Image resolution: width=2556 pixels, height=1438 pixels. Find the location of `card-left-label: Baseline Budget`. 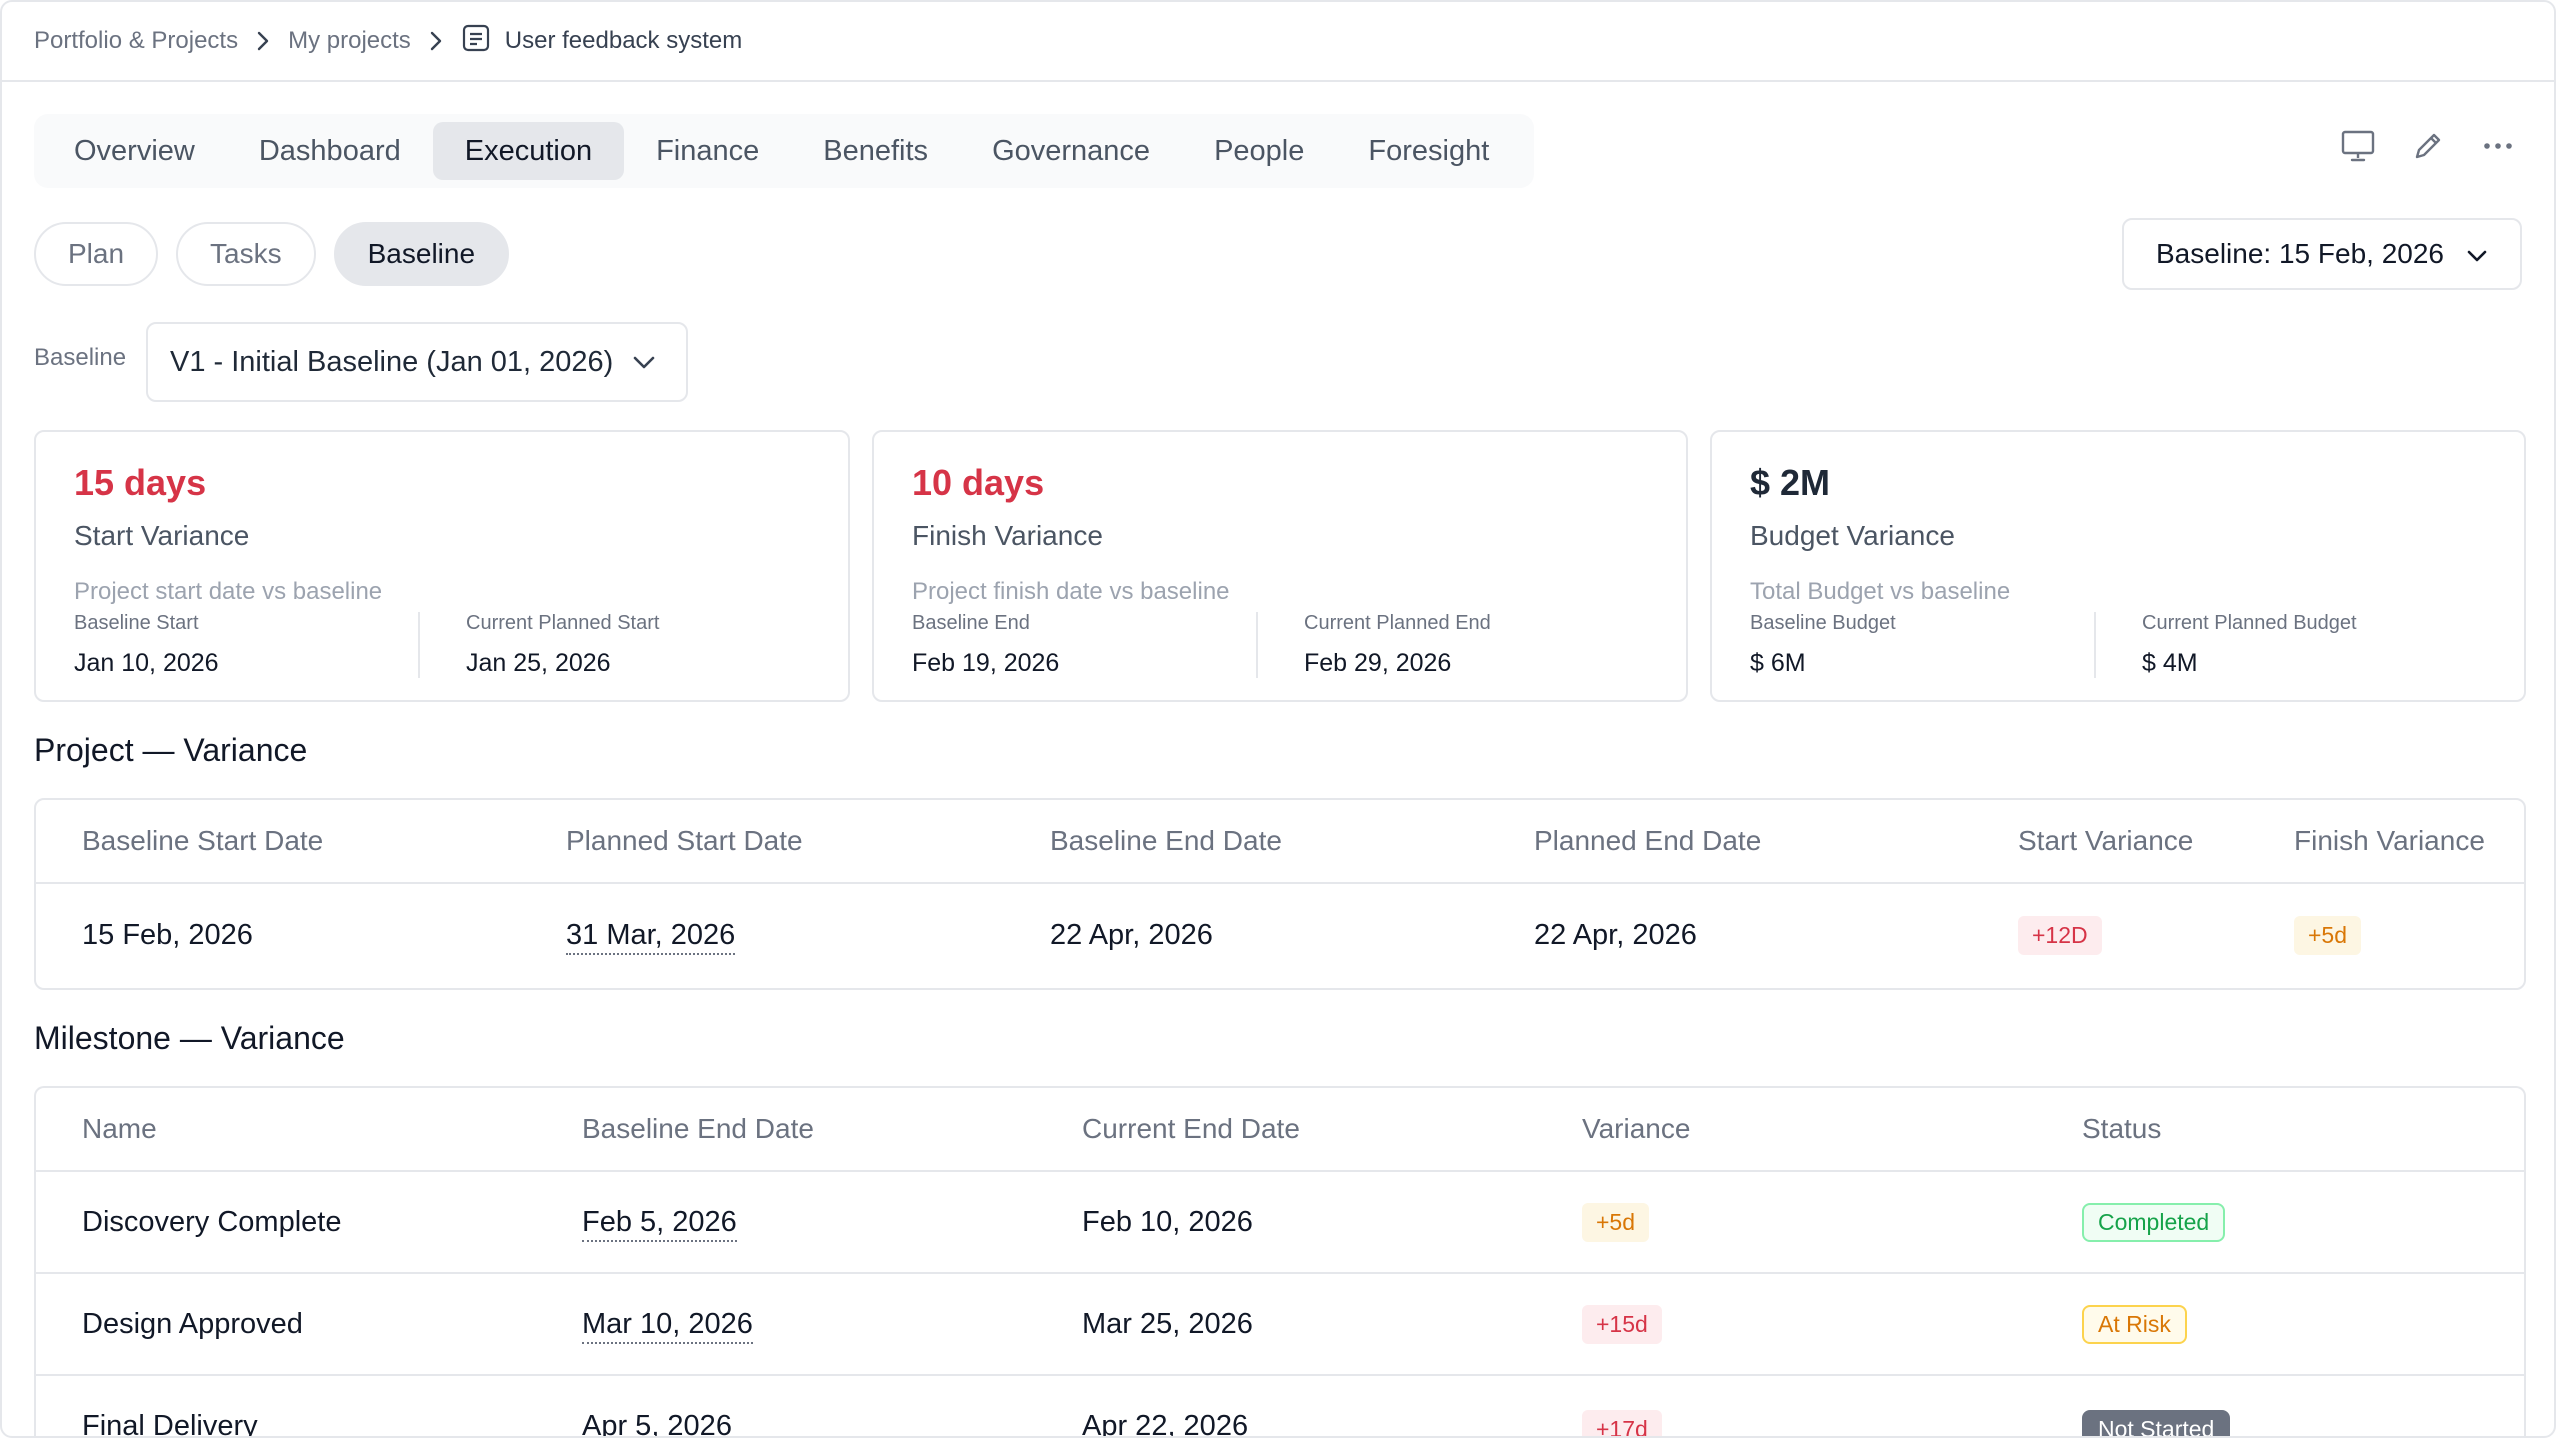

card-left-label: Baseline Budget is located at coordinates (1823, 623).